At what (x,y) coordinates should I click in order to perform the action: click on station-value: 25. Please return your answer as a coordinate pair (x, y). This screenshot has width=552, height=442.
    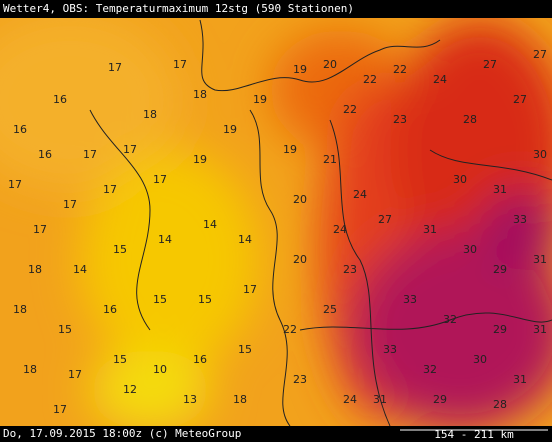
    Looking at the image, I should click on (330, 309).